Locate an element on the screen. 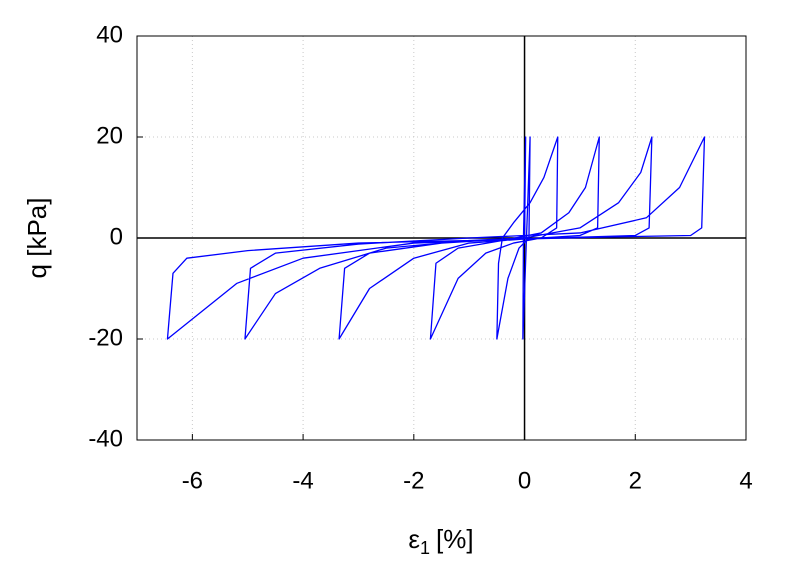  y-tick-label: 0 is located at coordinates (116, 236).